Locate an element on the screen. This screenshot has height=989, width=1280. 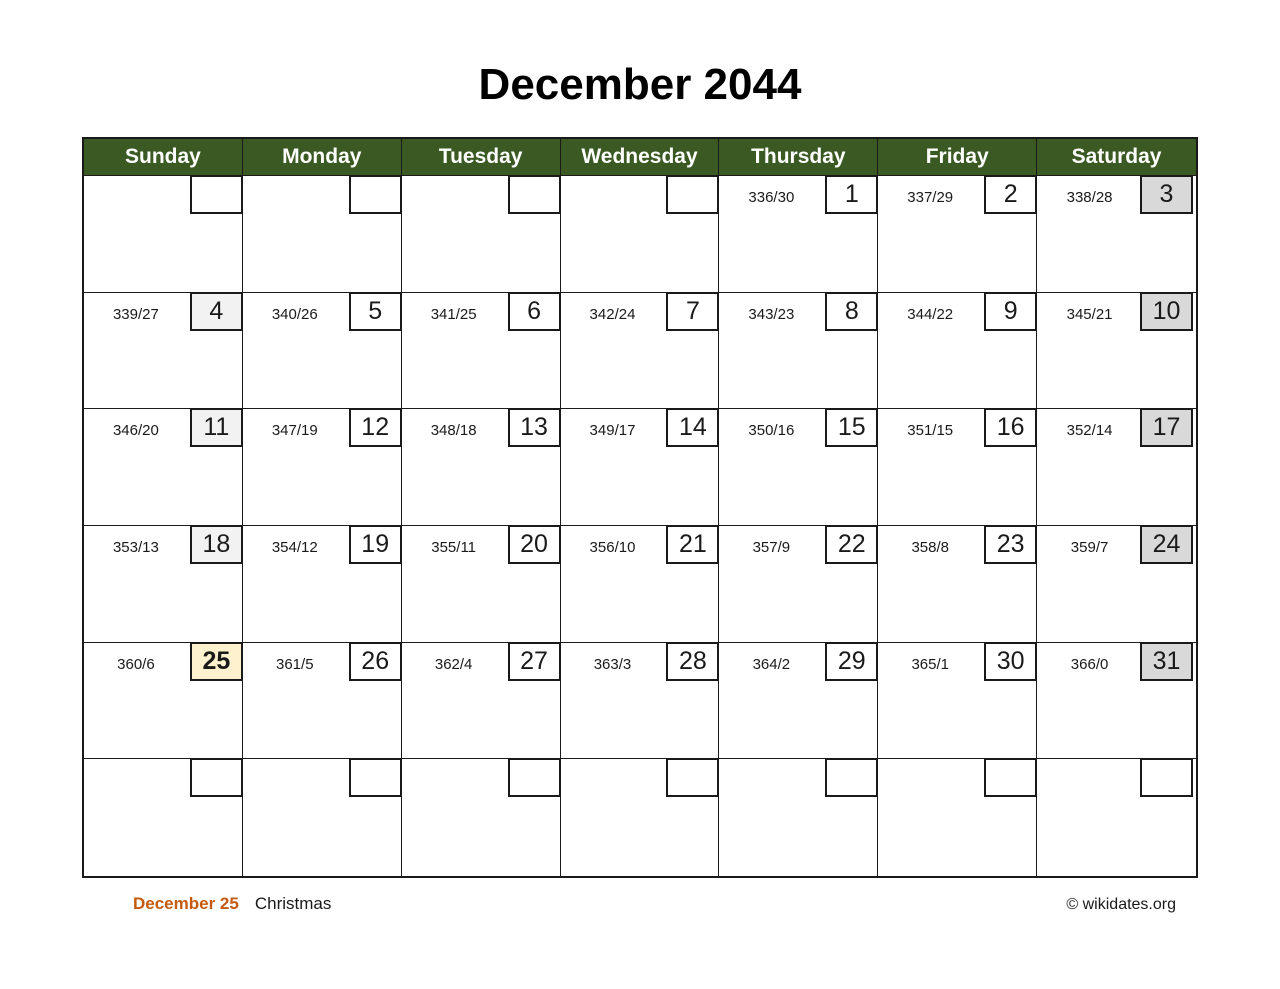
calendar-cell-w1-d2: 341/25 6 is located at coordinates (481, 350).